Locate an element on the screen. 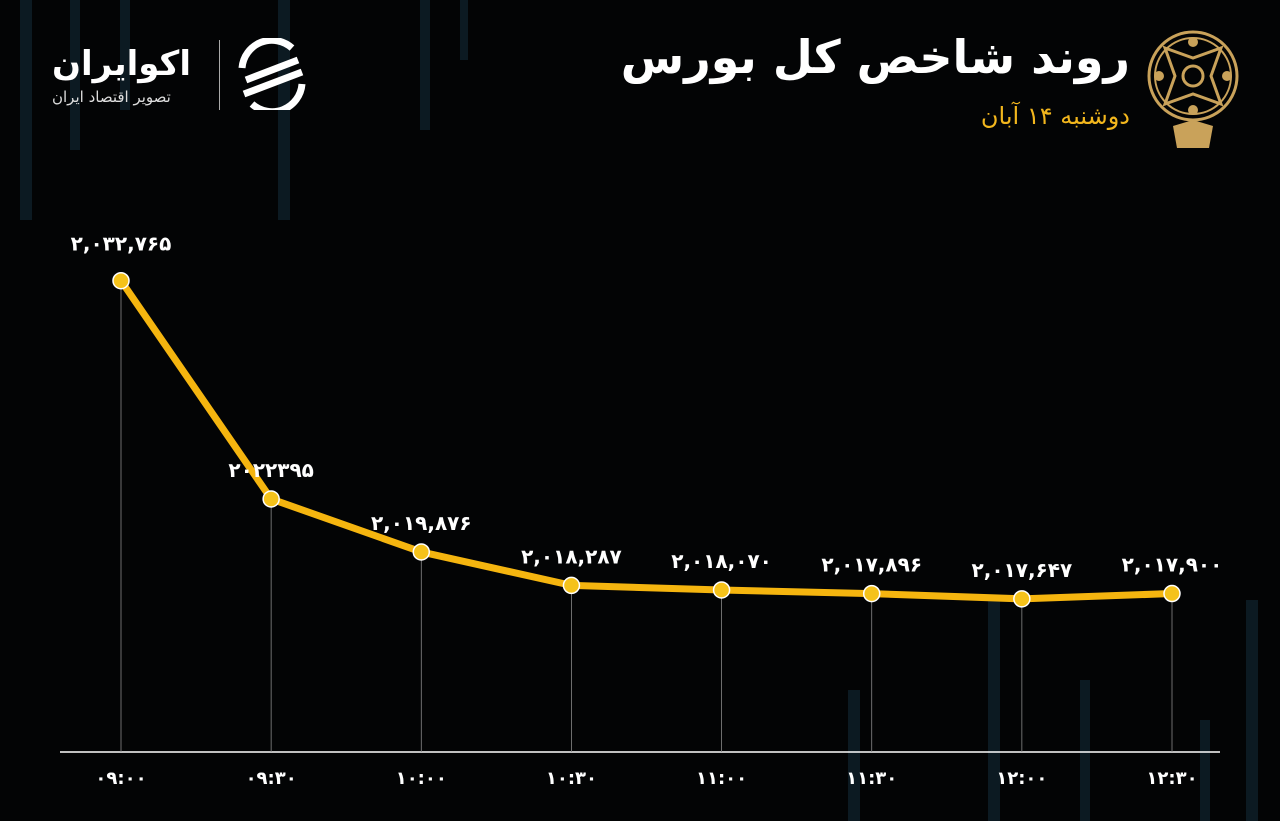 The height and width of the screenshot is (821, 1280). data-label: ۲,۰۱۹,۸۷۶ is located at coordinates (421, 523).